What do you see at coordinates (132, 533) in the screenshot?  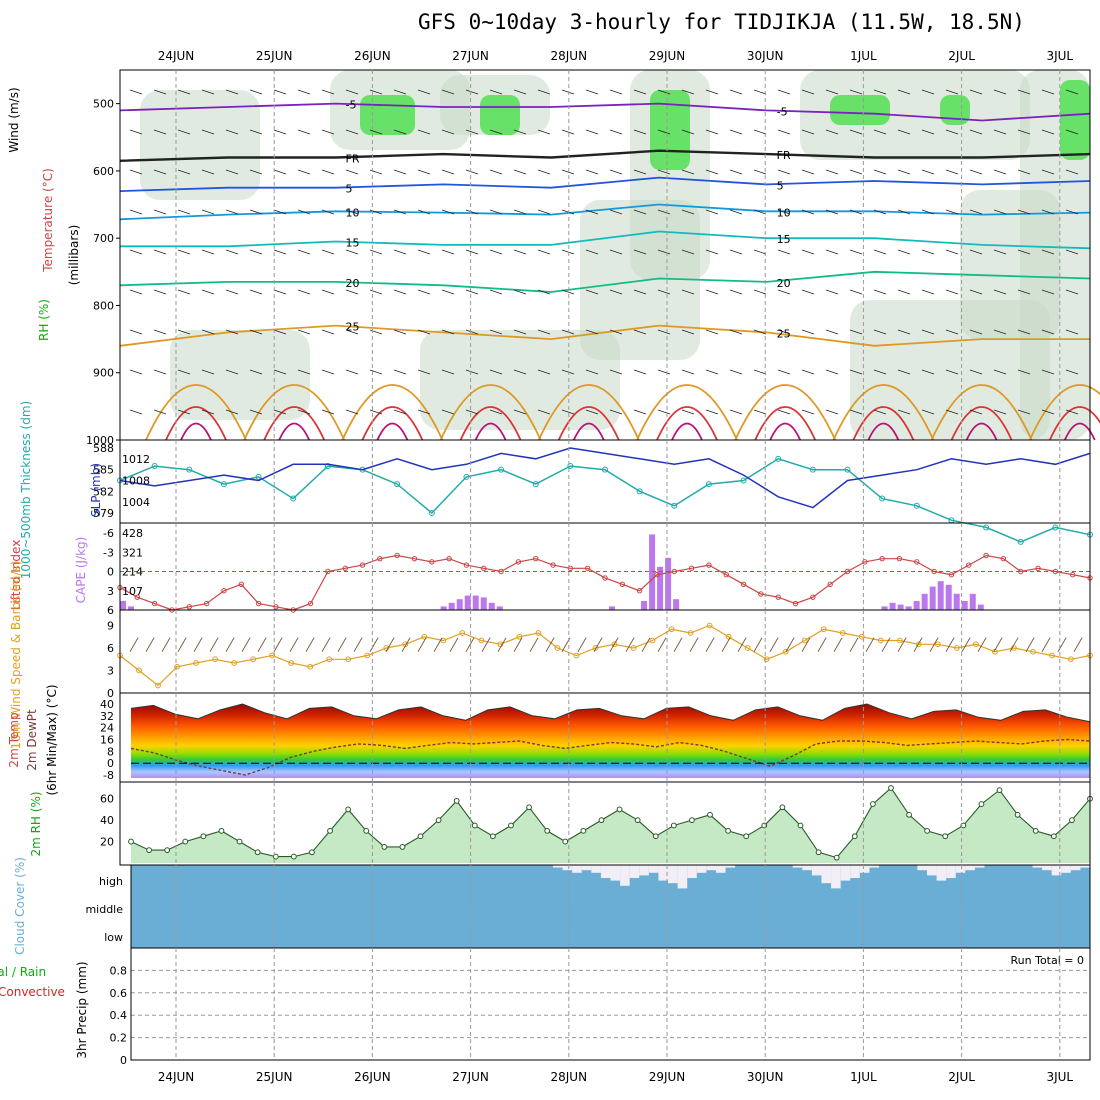 I see `cape-tick-label: 428` at bounding box center [132, 533].